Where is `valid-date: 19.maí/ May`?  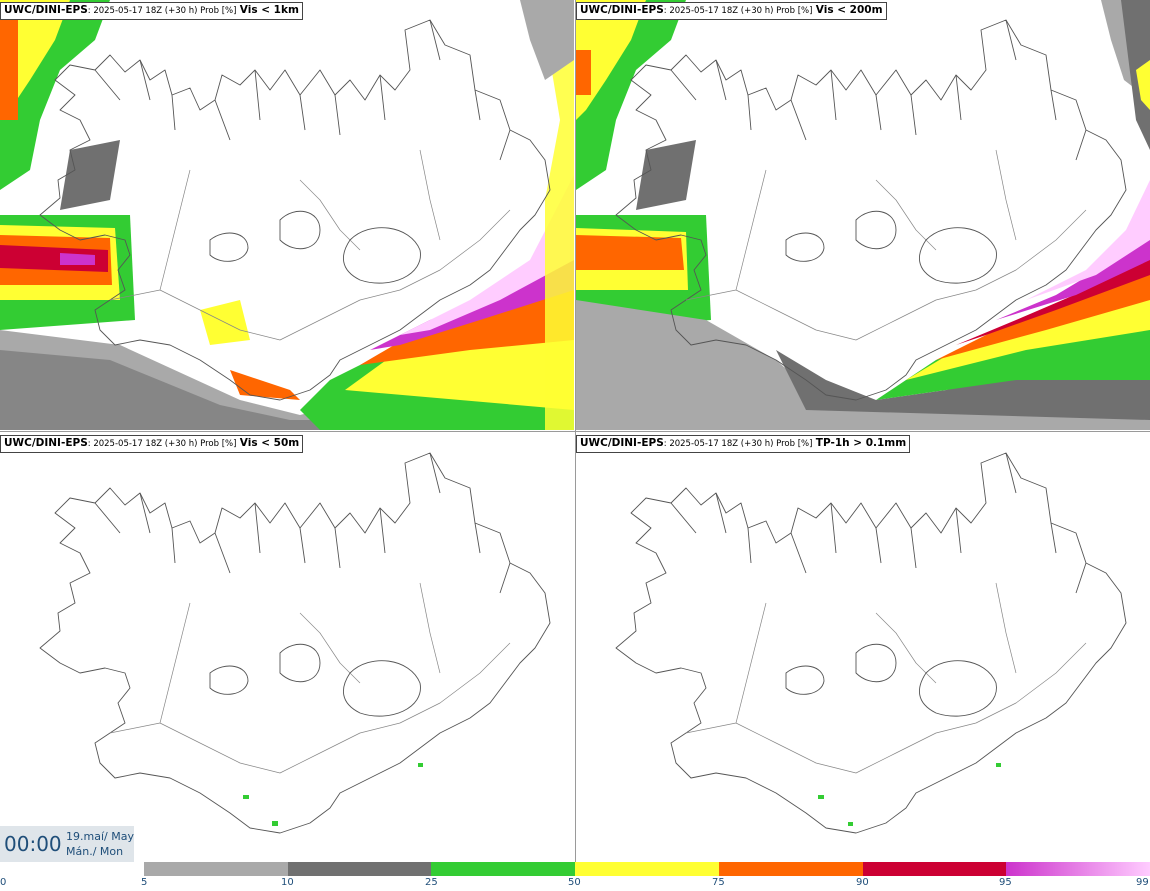 valid-date: 19.maí/ May is located at coordinates (100, 836).